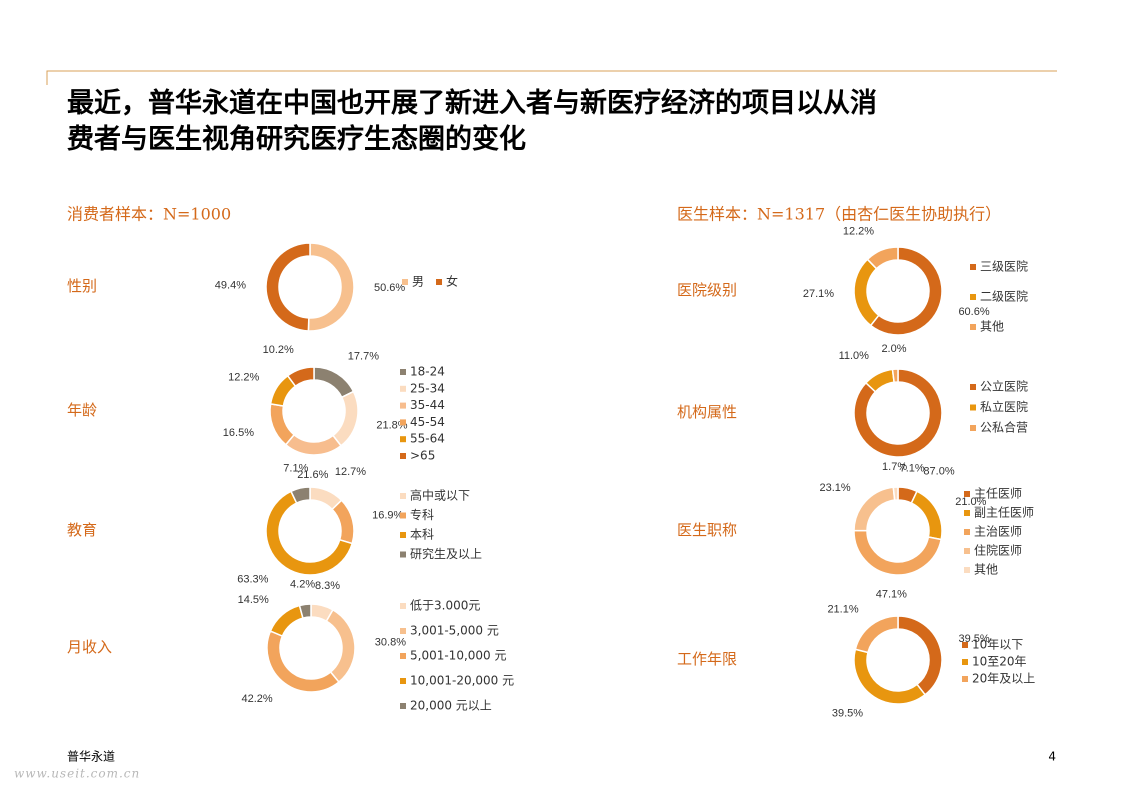 The height and width of the screenshot is (794, 1123). Describe the element at coordinates (707, 290) in the screenshot. I see `row-label: 医院级别` at that location.